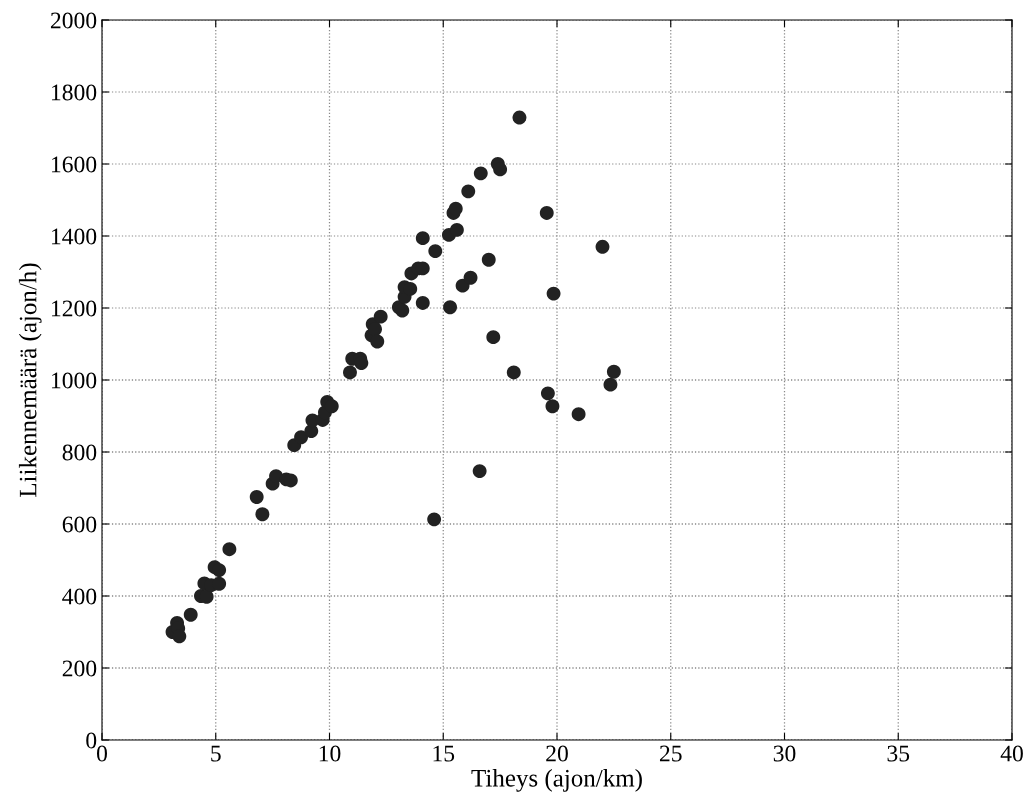  I want to click on y-tick-label: 1600, so click(74, 164).